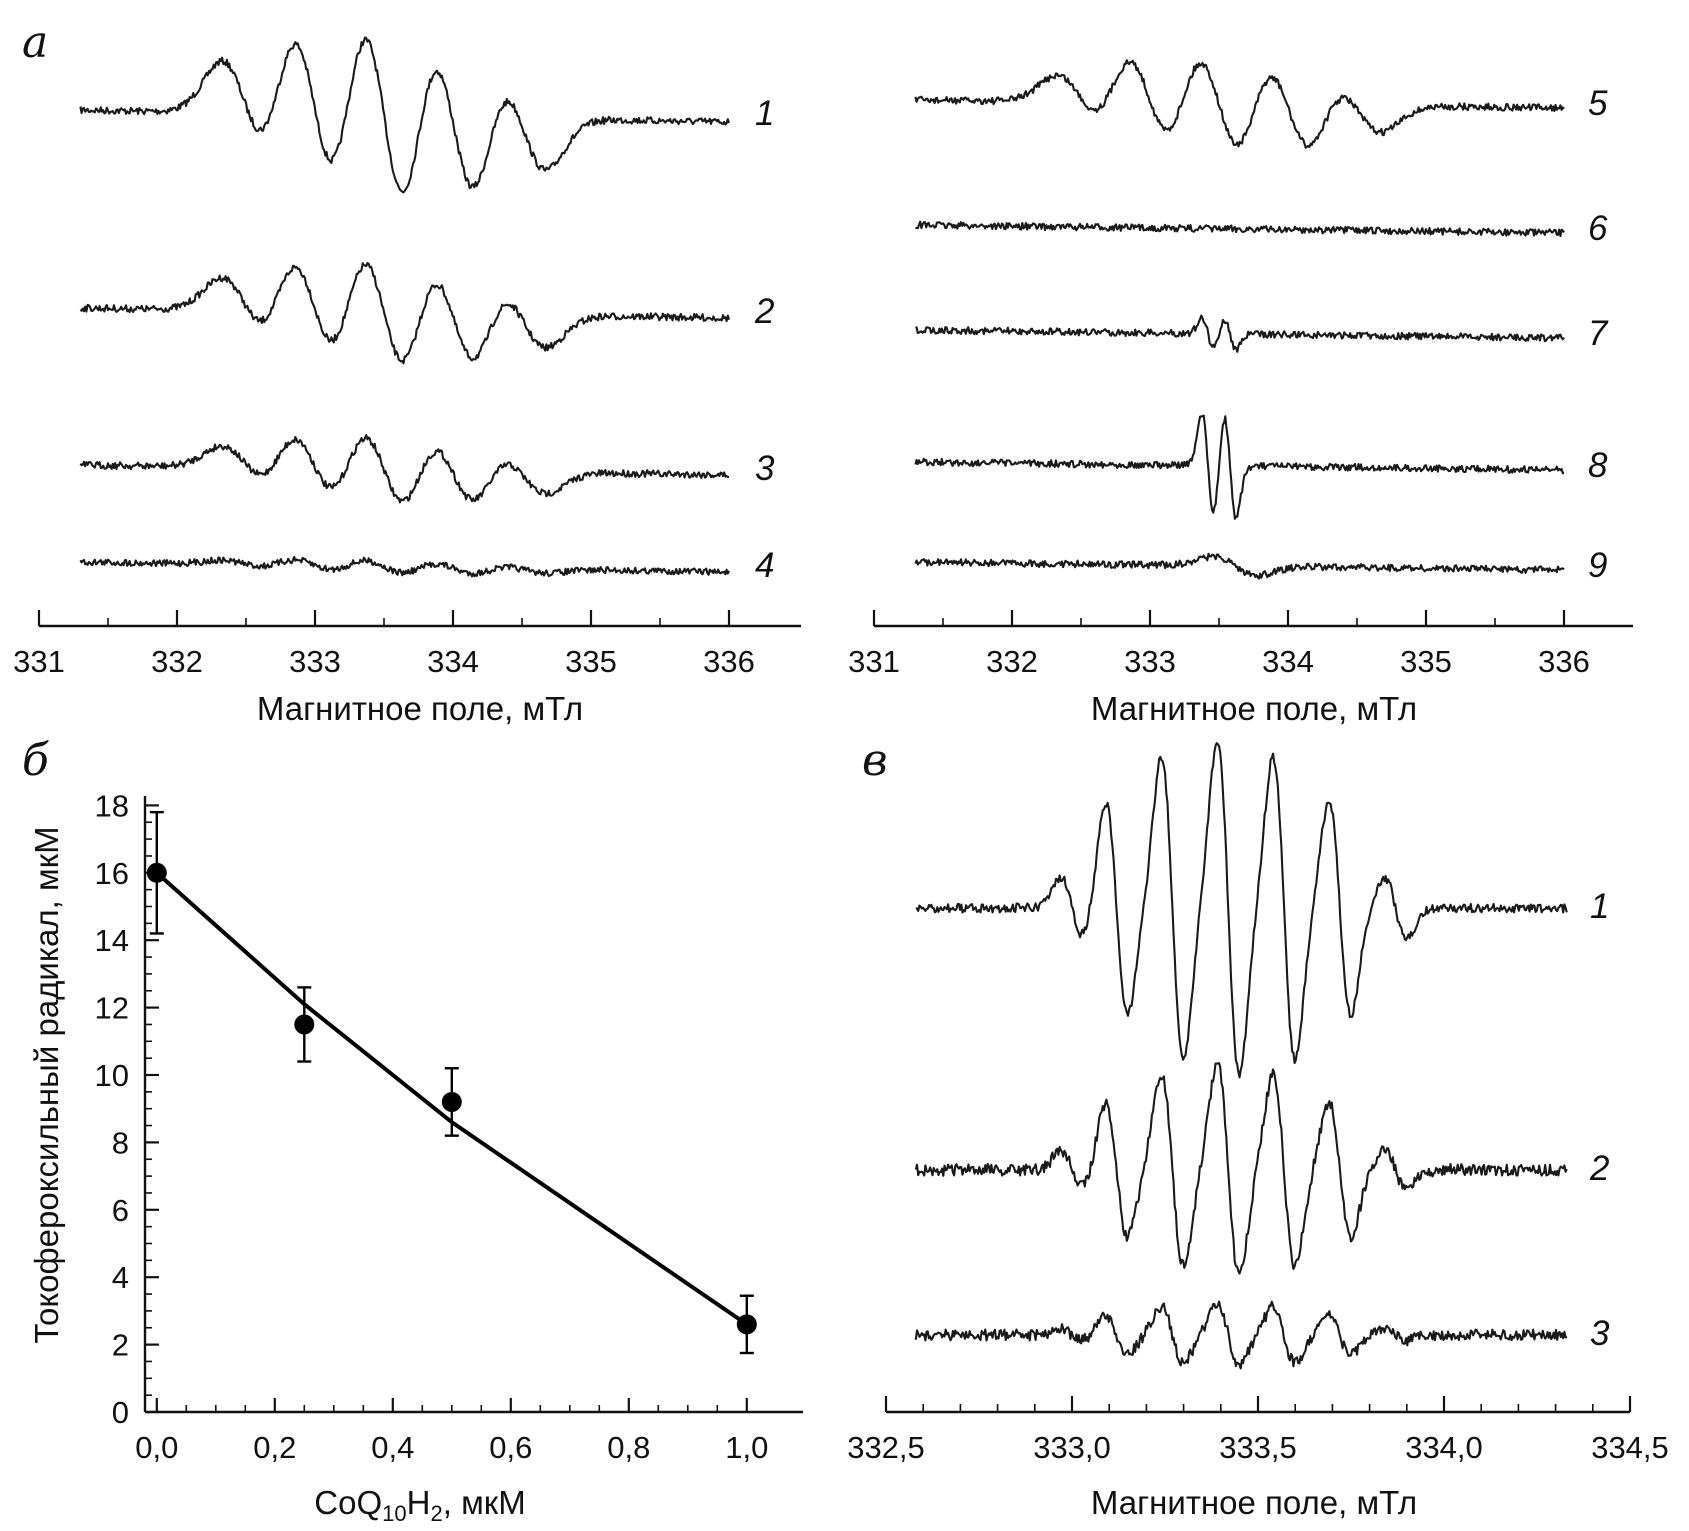 The image size is (1689, 1531). What do you see at coordinates (1150, 661) in the screenshot?
I see `panel-a-right-x-tick-label: 333` at bounding box center [1150, 661].